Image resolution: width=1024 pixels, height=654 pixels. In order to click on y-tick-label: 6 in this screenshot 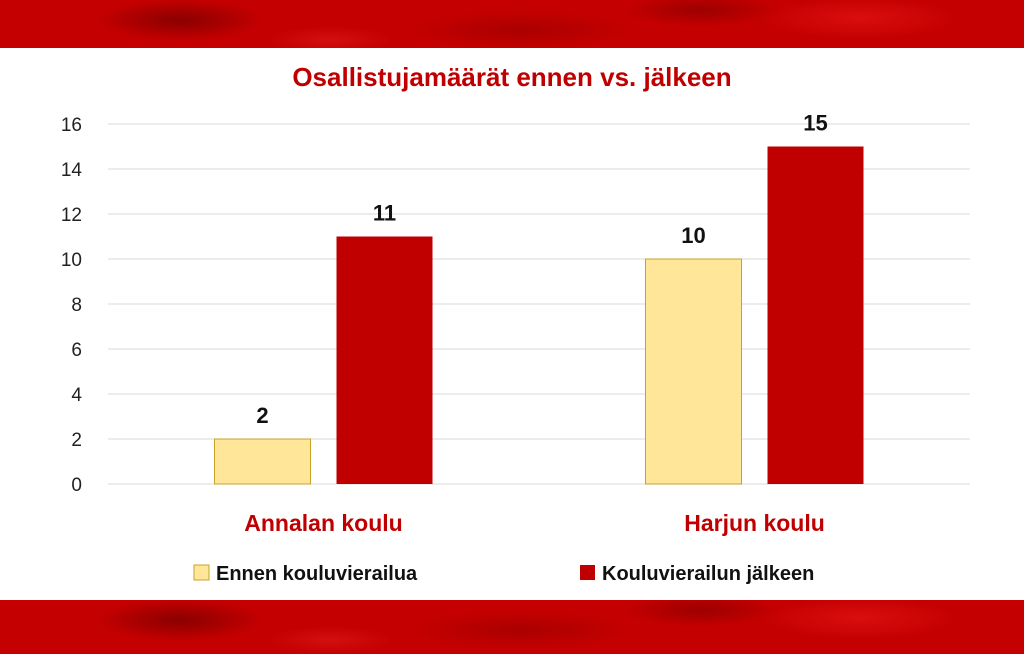, I will do `click(76, 350)`.